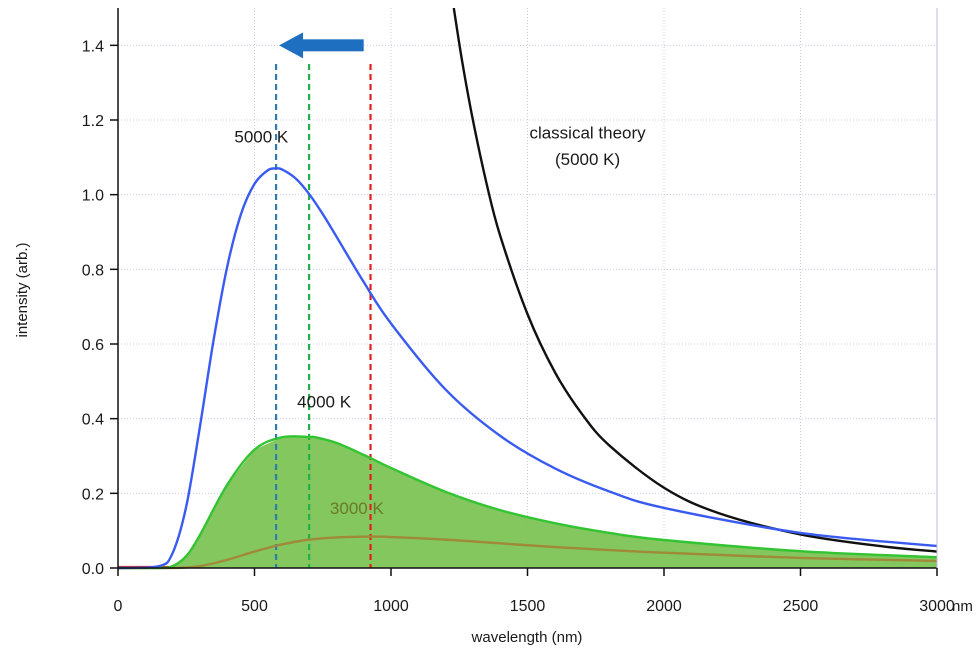 The height and width of the screenshot is (650, 980). What do you see at coordinates (664, 606) in the screenshot?
I see `x-tick-label: 2000` at bounding box center [664, 606].